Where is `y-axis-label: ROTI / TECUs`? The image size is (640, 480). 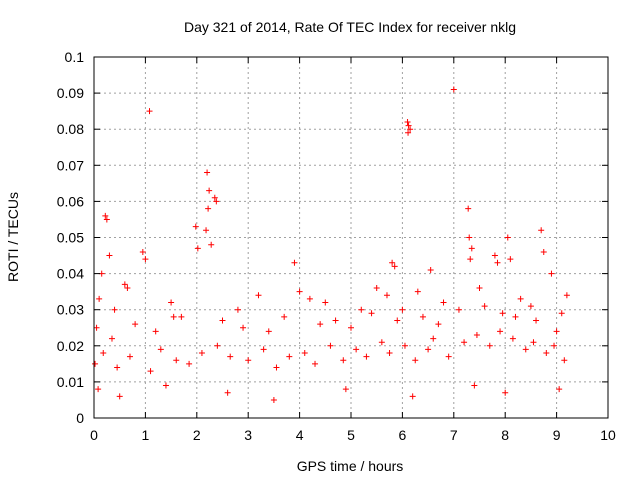 y-axis-label: ROTI / TECUs is located at coordinates (13, 237).